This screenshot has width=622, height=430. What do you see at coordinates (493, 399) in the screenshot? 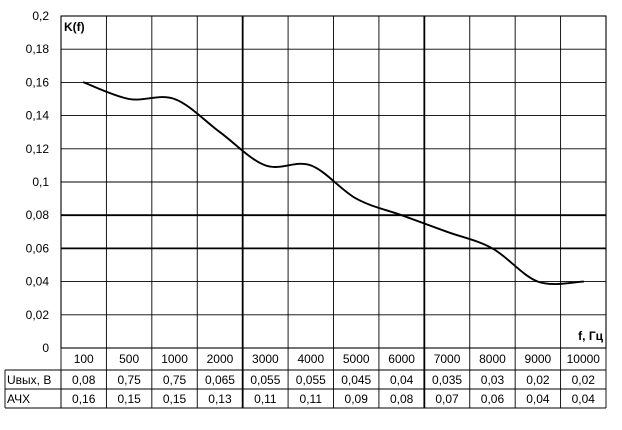
I see `table-cell: 0,06` at bounding box center [493, 399].